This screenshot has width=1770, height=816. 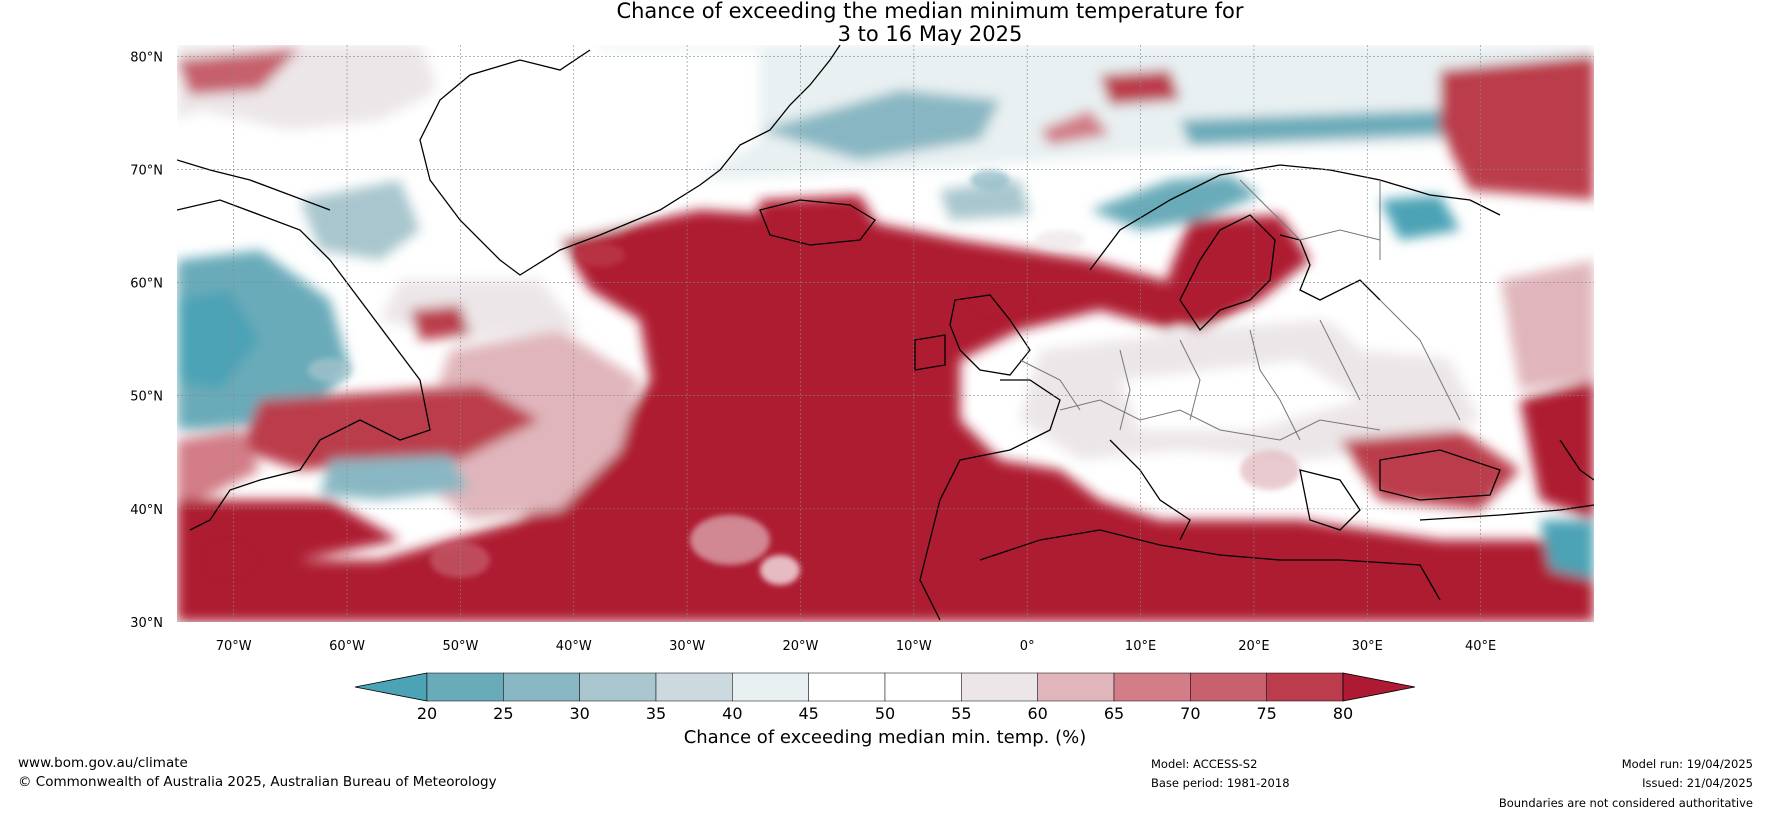 What do you see at coordinates (574, 646) in the screenshot?
I see `lon-tick-label: 40°W` at bounding box center [574, 646].